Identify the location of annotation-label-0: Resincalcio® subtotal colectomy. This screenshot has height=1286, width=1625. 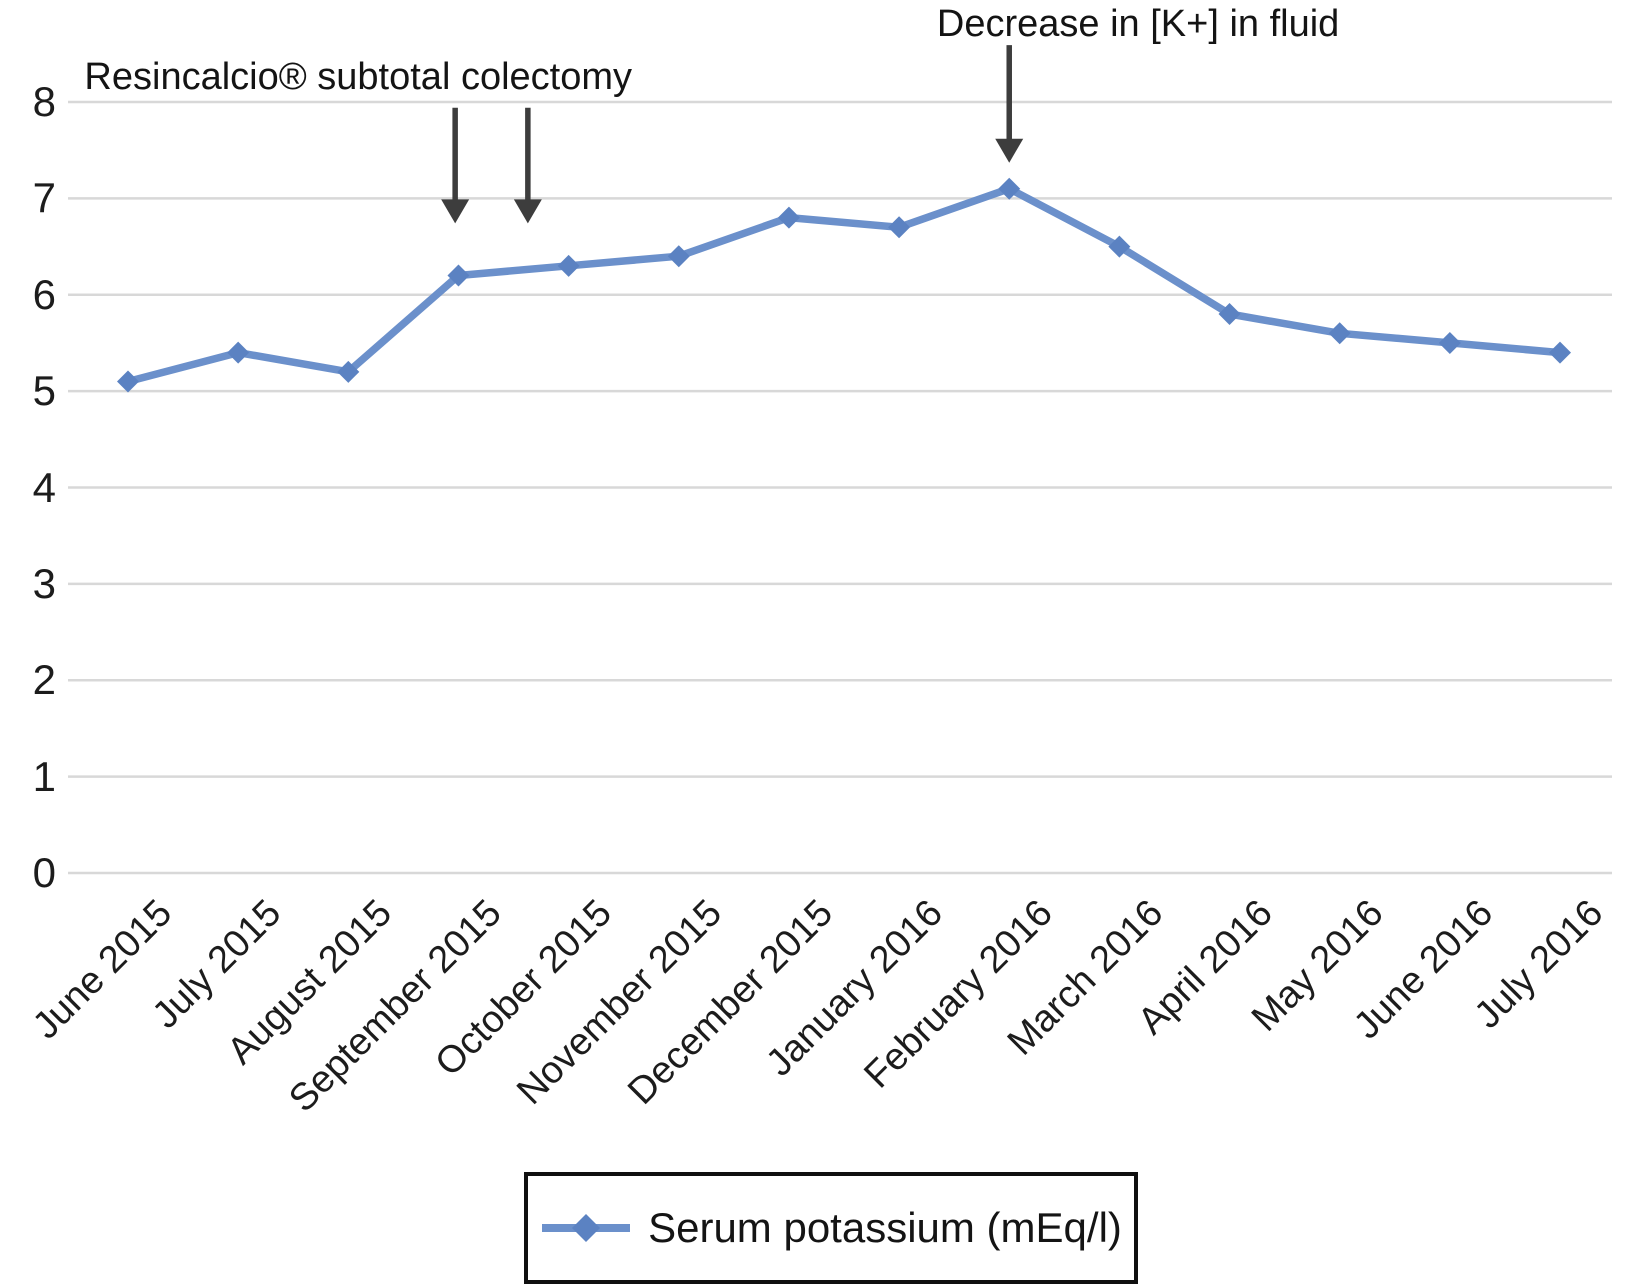
(358, 76).